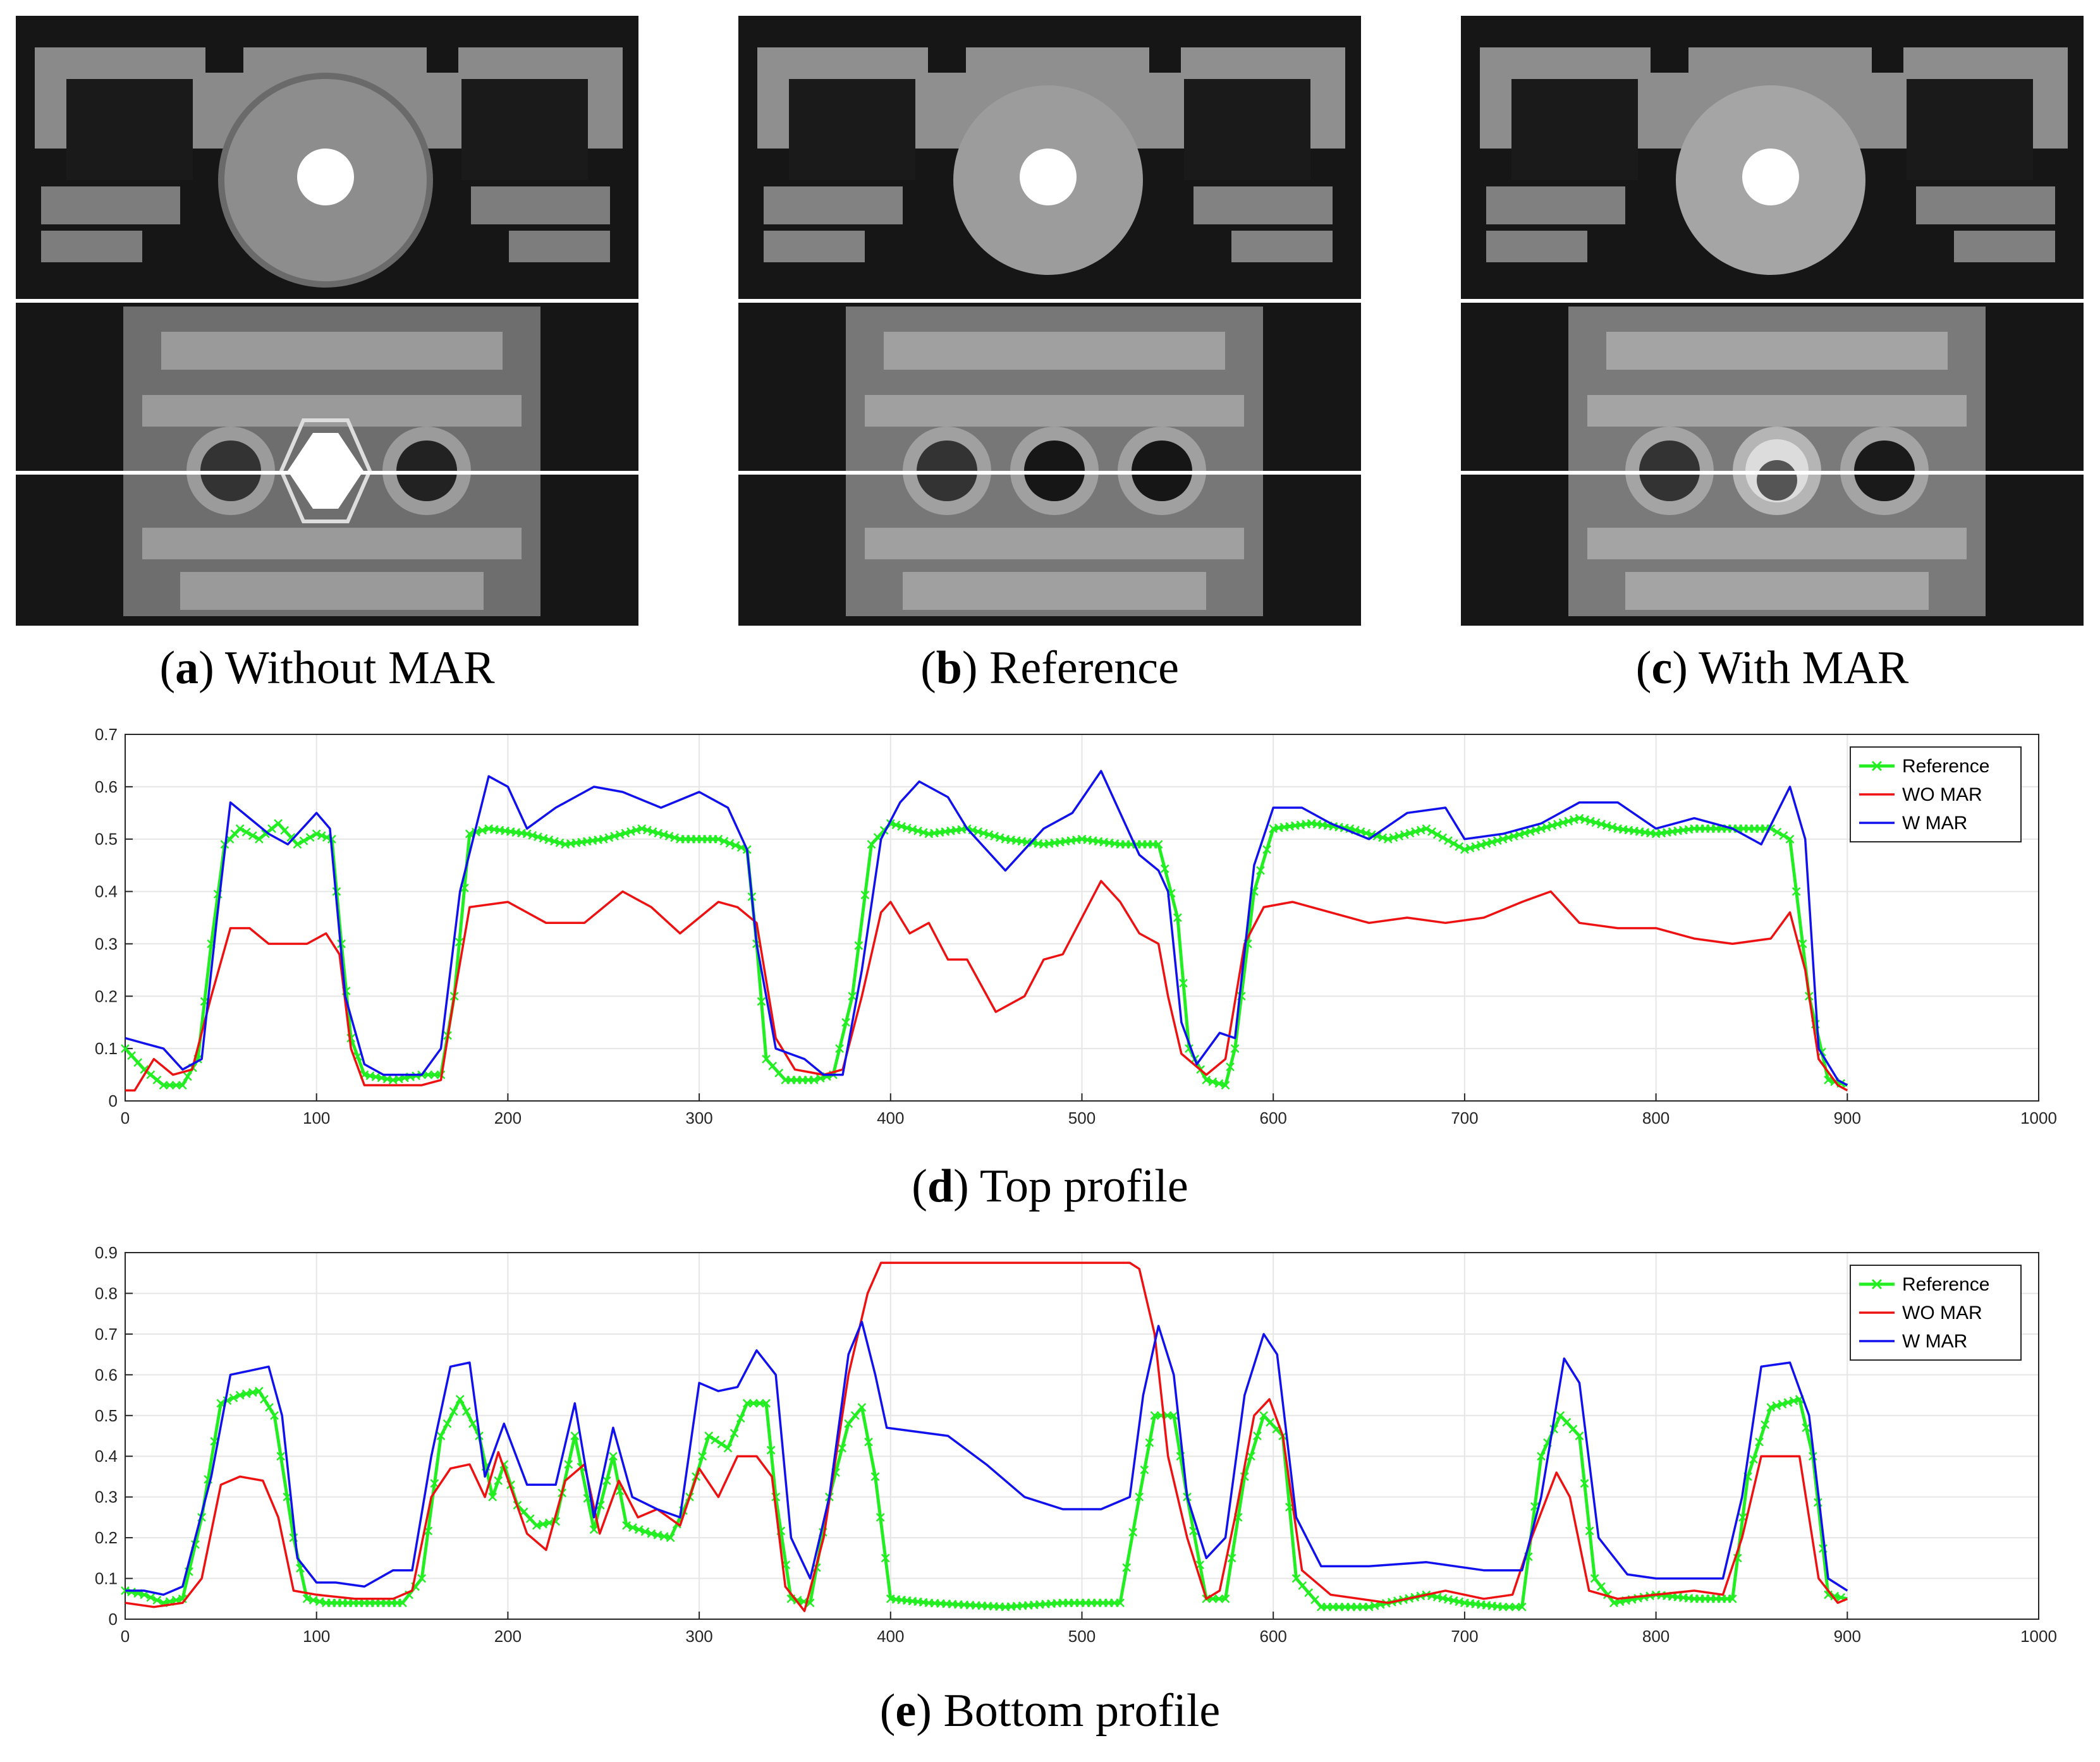 This screenshot has width=2100, height=1762. What do you see at coordinates (986, 986) in the screenshot?
I see `series-line-wo-mar` at bounding box center [986, 986].